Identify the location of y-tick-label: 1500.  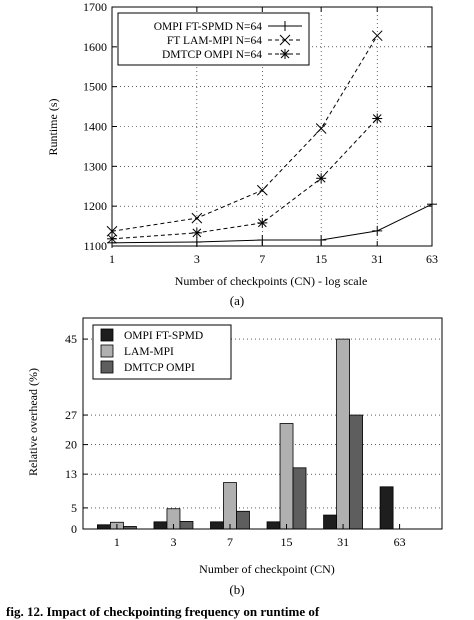
(95, 87).